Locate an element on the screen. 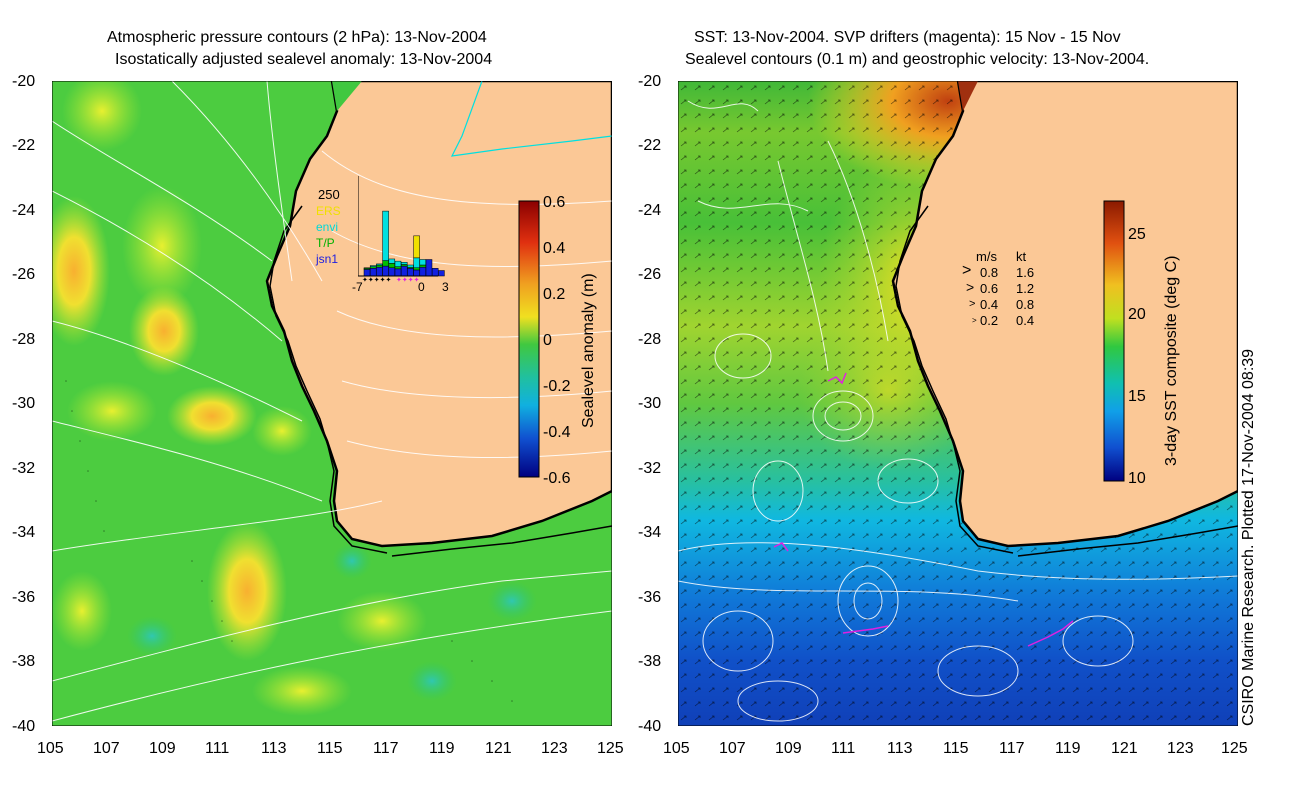  right-x-tick: 105 is located at coordinates (676, 748).